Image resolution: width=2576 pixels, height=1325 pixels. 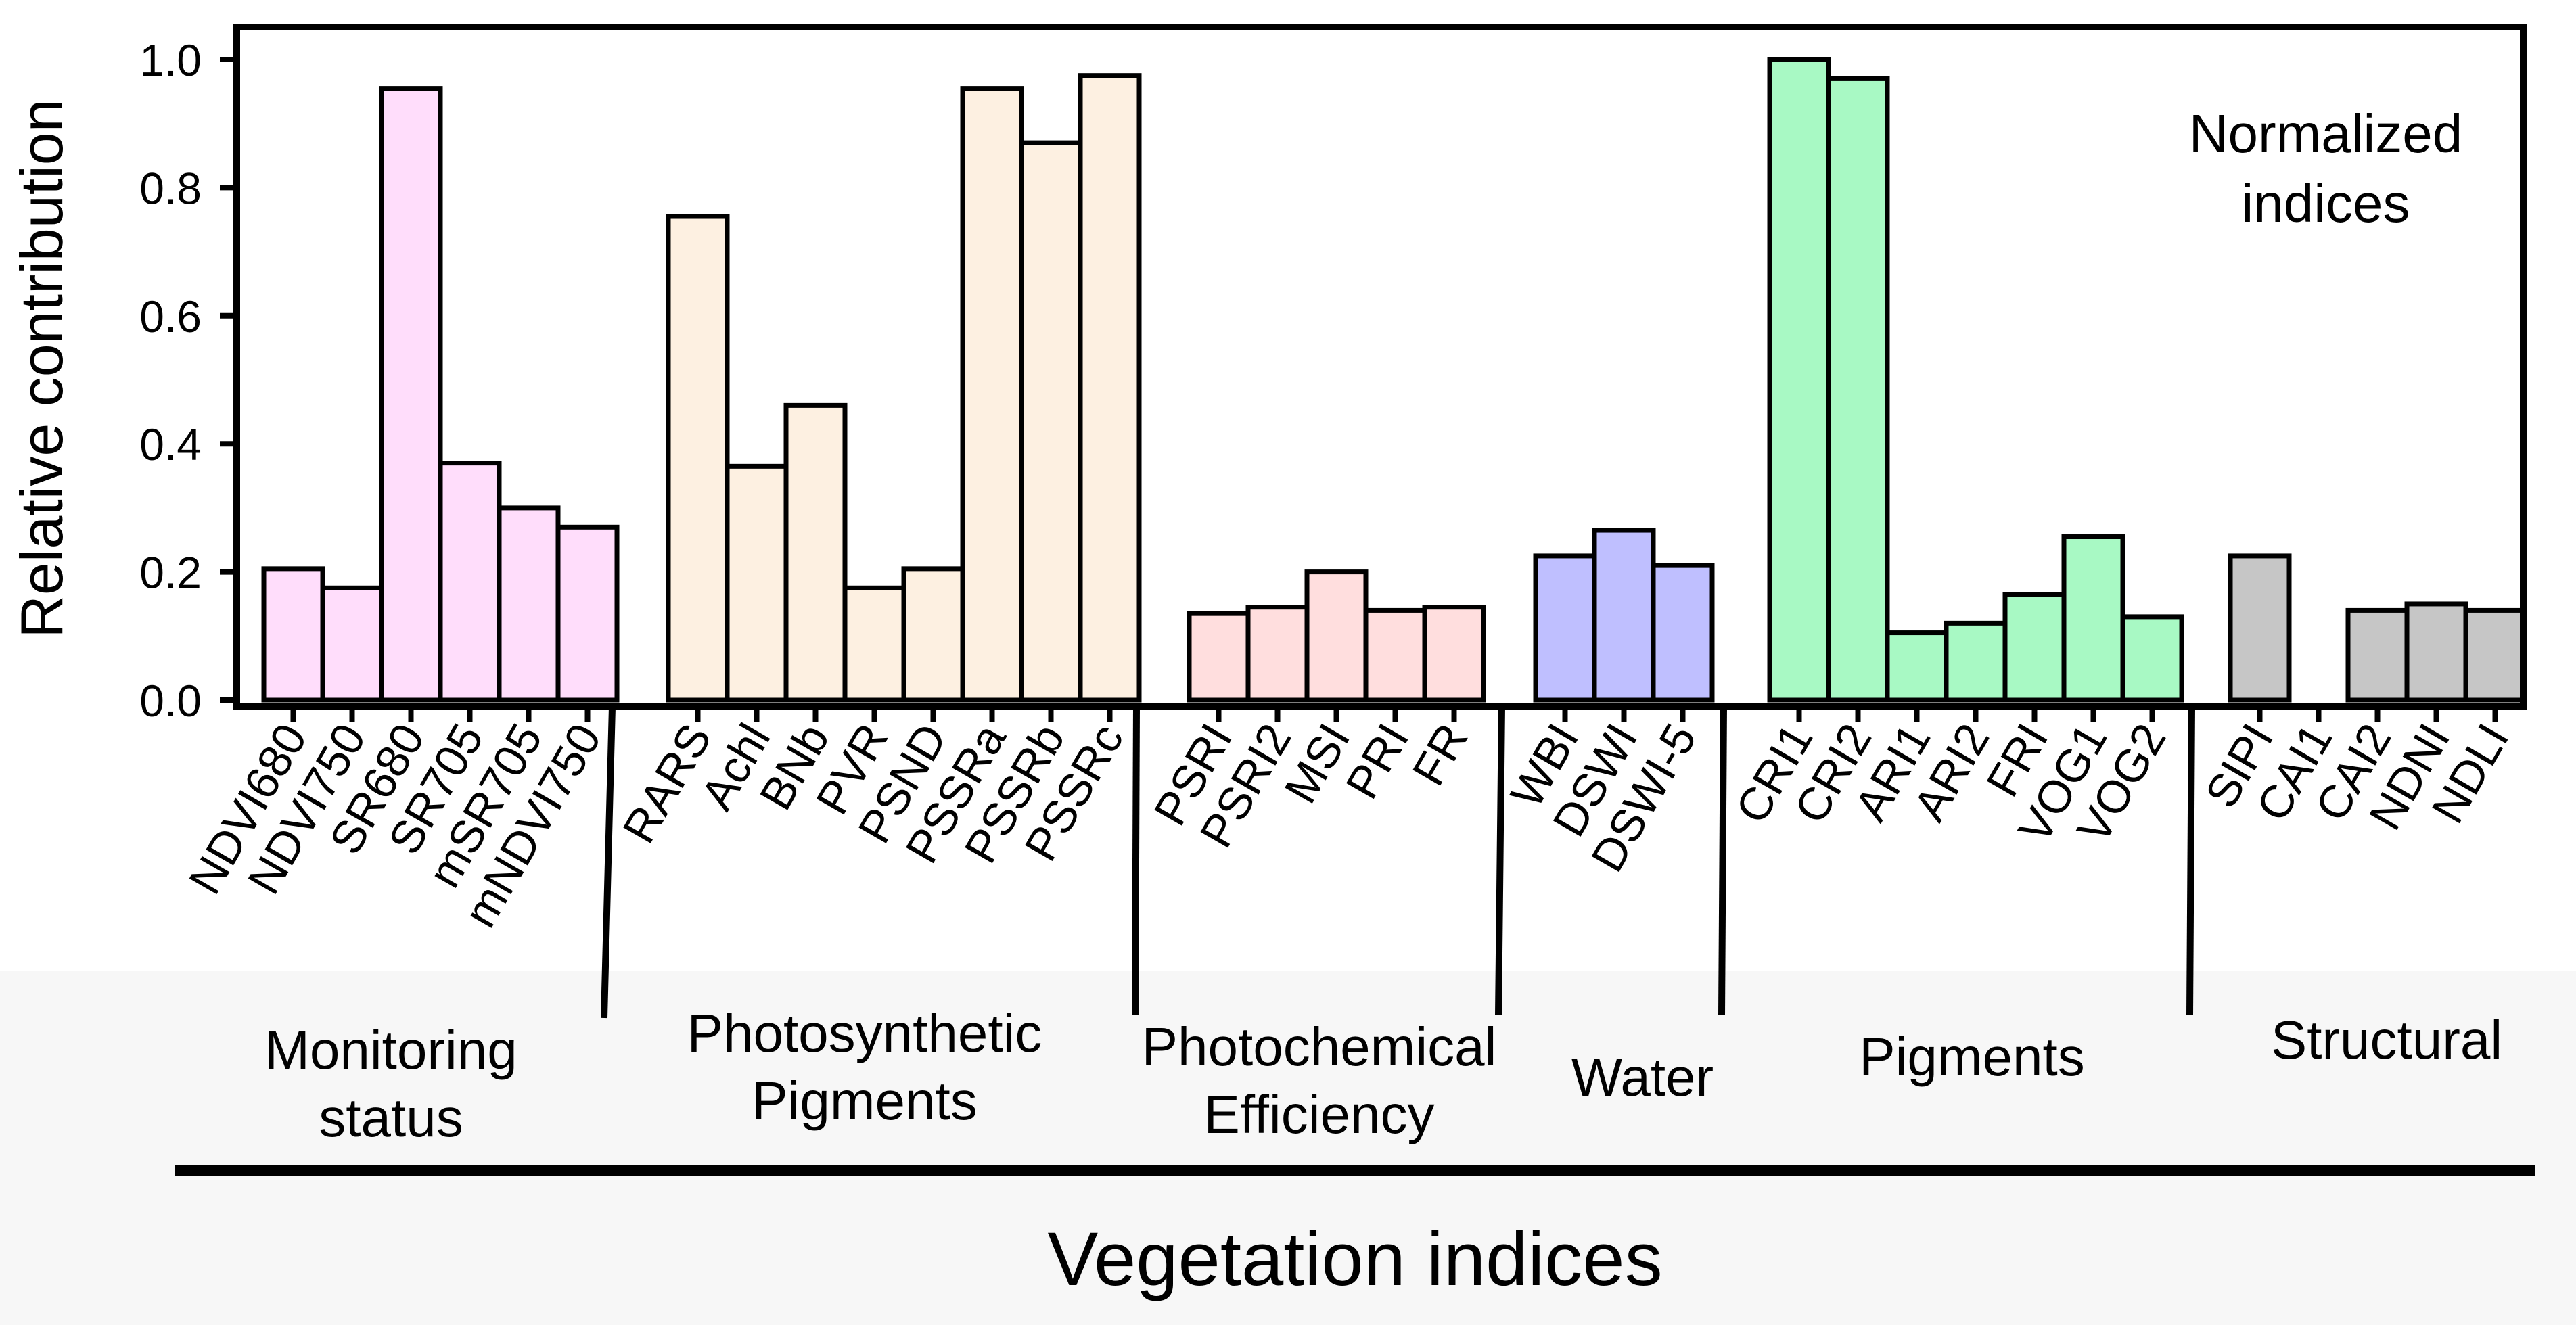 I want to click on group-label: Photochemical, so click(x=1319, y=1047).